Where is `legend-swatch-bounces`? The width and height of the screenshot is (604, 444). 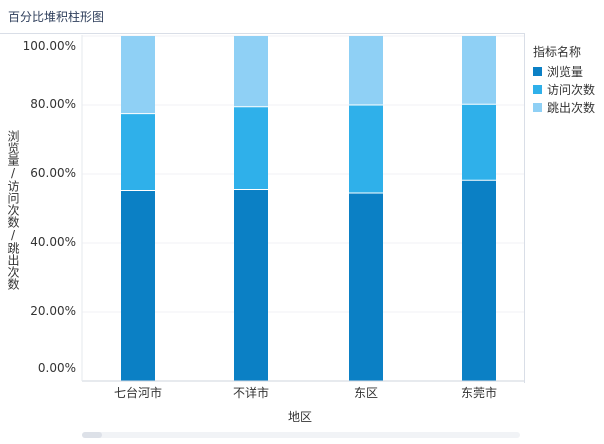 legend-swatch-bounces is located at coordinates (537, 107).